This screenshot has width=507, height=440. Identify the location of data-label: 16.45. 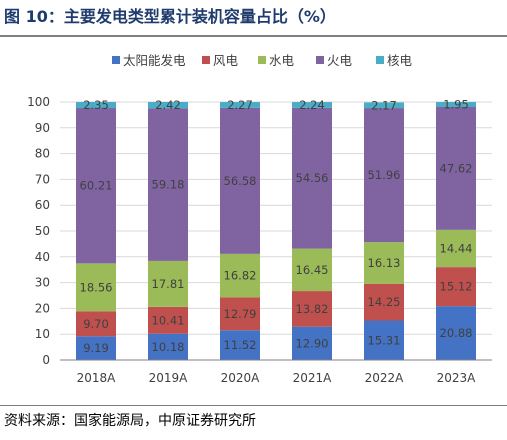
(312, 270).